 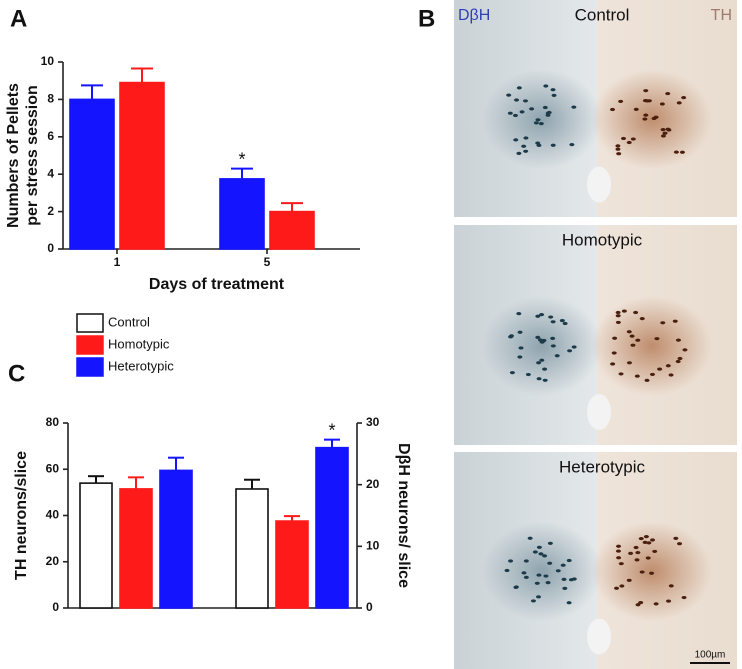 What do you see at coordinates (373, 422) in the screenshot?
I see `y2-tick-label: 30` at bounding box center [373, 422].